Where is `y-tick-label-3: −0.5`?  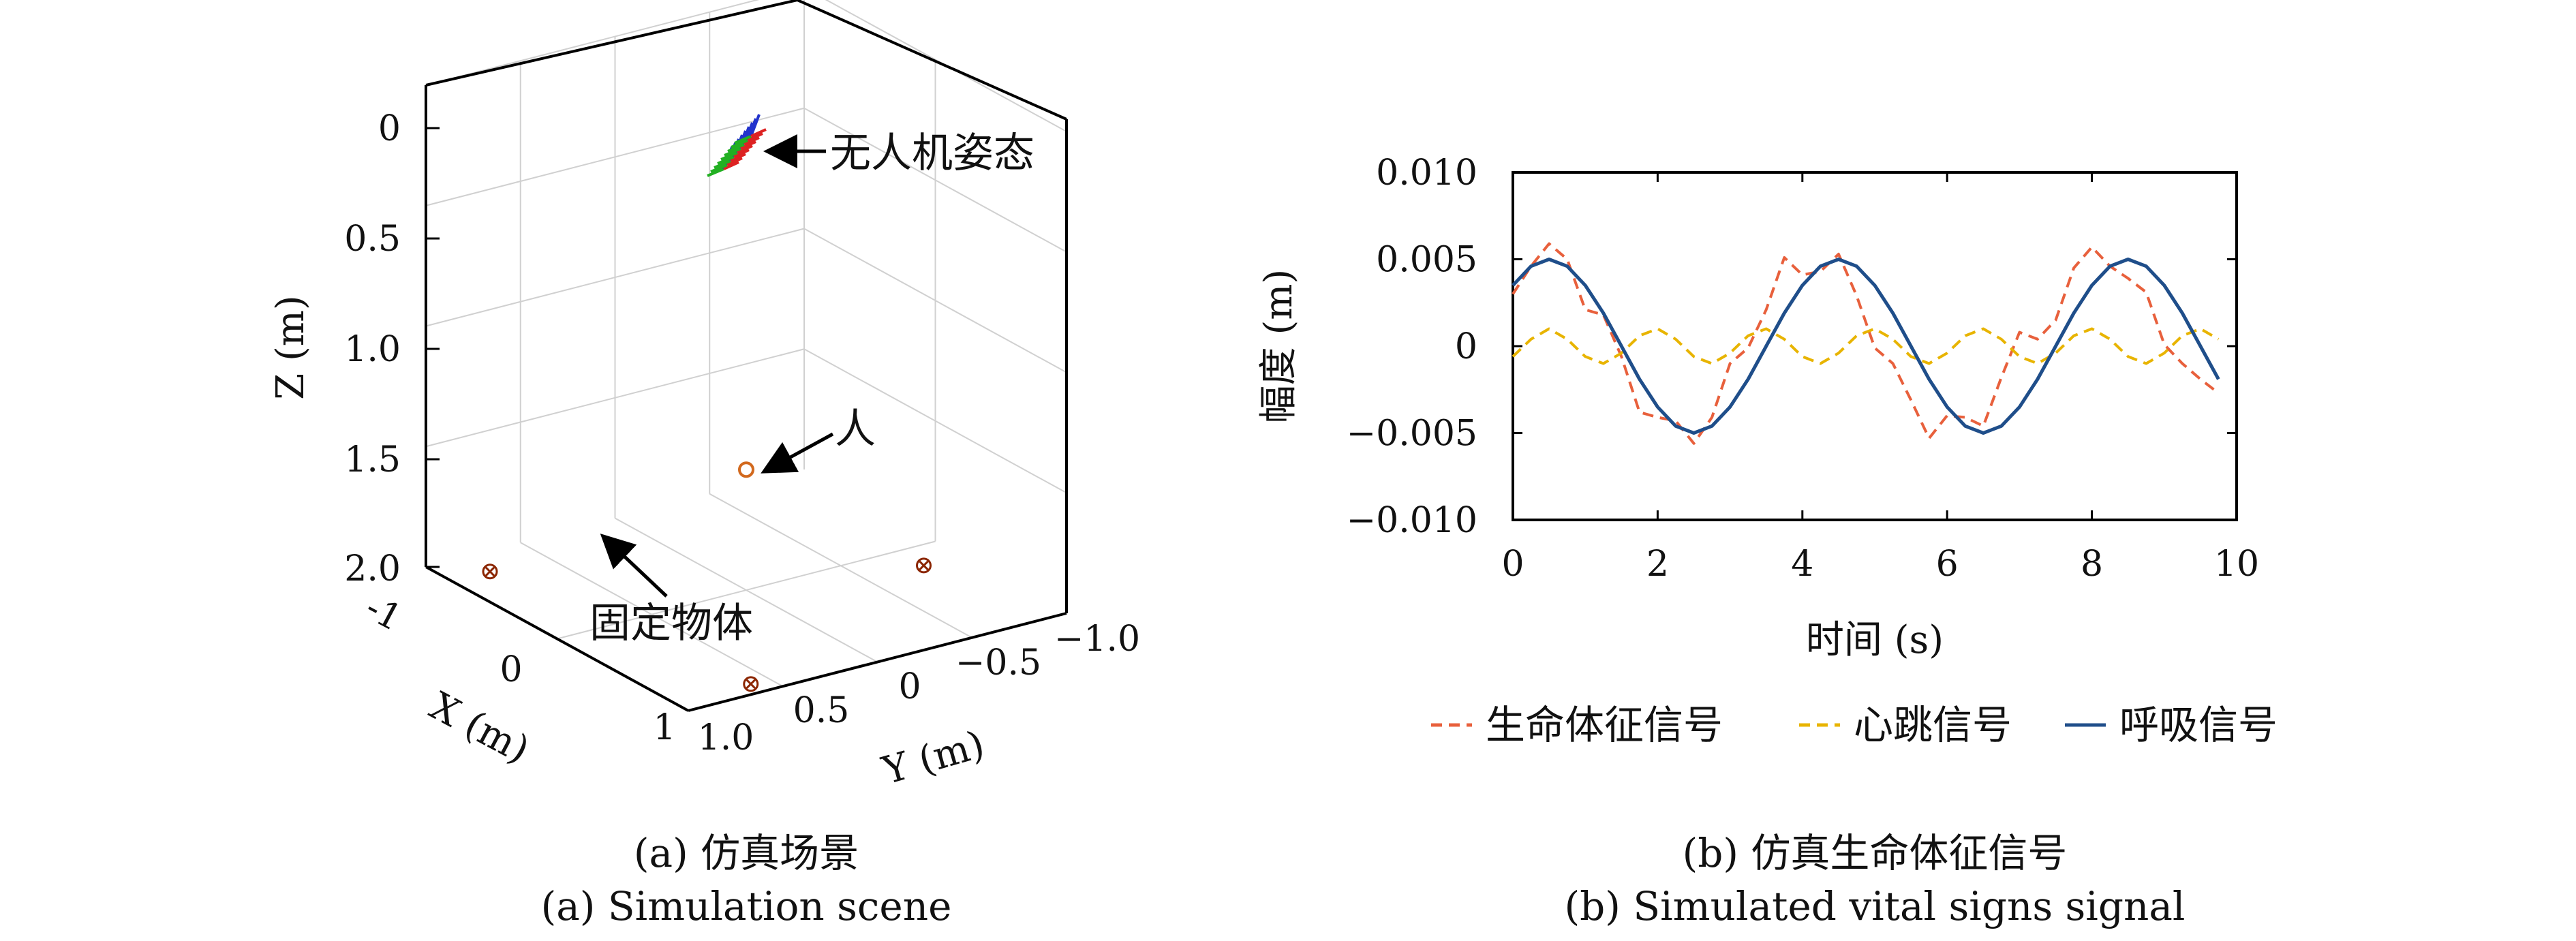 y-tick-label-3: −0.5 is located at coordinates (998, 663).